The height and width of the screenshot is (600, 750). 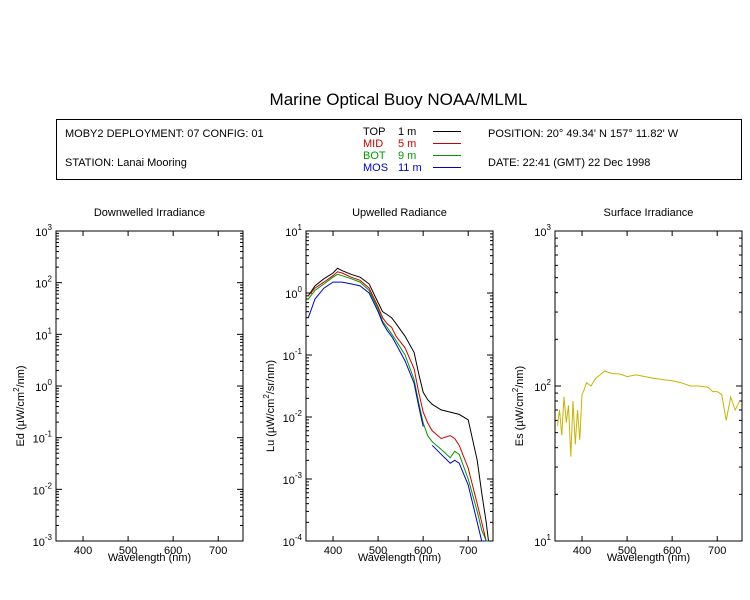 What do you see at coordinates (399, 213) in the screenshot?
I see `panel-title: Upwelled Radiance` at bounding box center [399, 213].